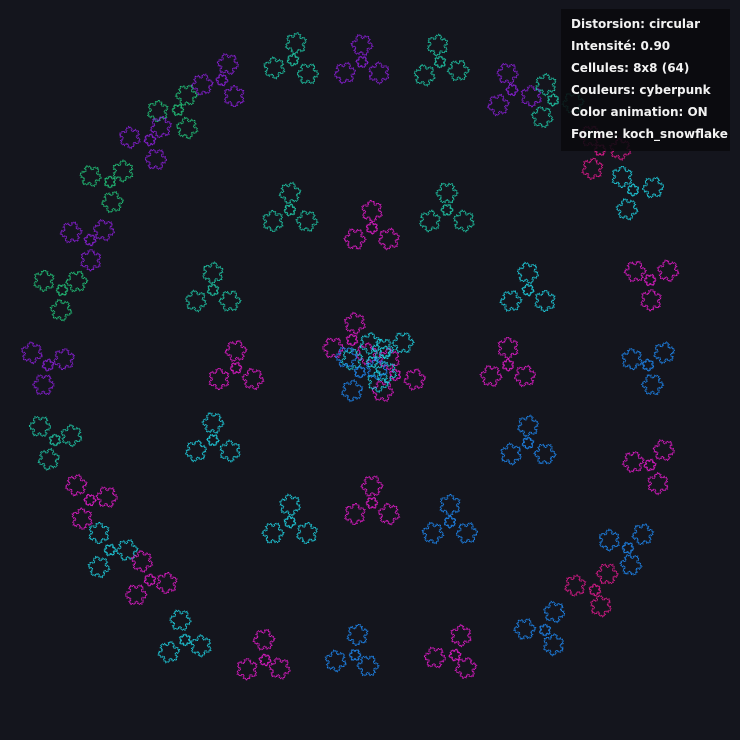 This screenshot has width=740, height=740. I want to click on animation-label: Color animation: ON, so click(639, 112).